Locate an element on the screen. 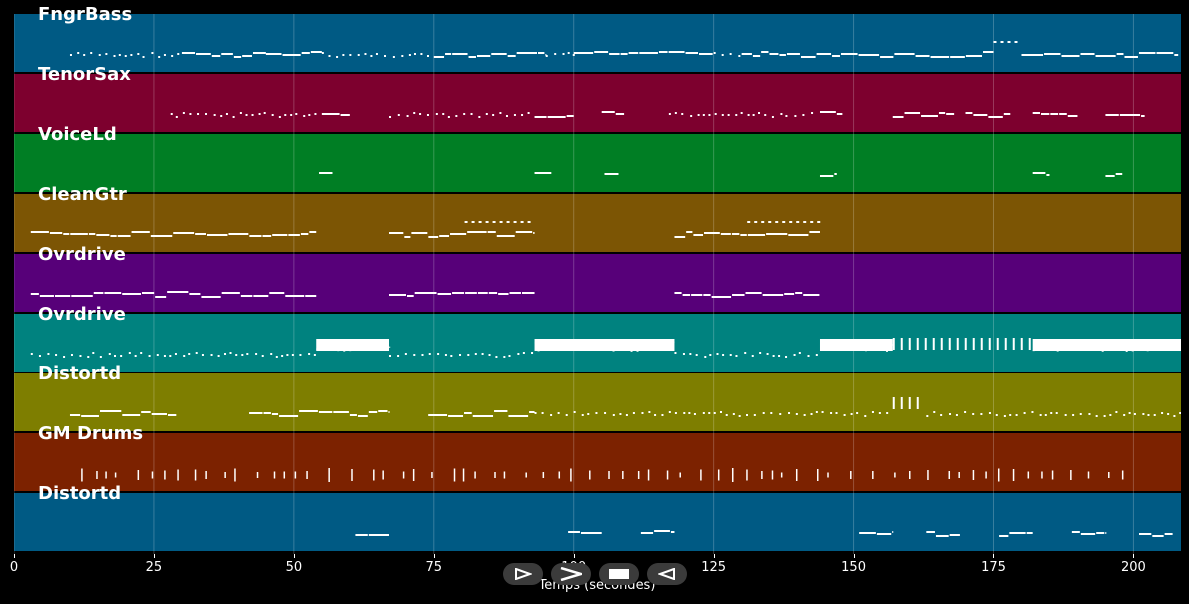 This screenshot has width=1189, height=604. track-lane: GM Drums is located at coordinates (597, 457).